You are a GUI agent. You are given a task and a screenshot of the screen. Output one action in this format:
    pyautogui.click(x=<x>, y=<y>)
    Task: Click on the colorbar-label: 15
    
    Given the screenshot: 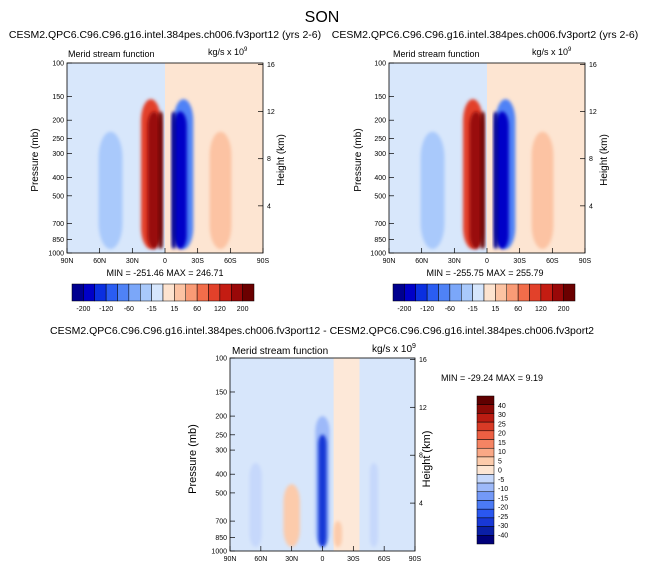 What is the action you would take?
    pyautogui.click(x=502, y=443)
    